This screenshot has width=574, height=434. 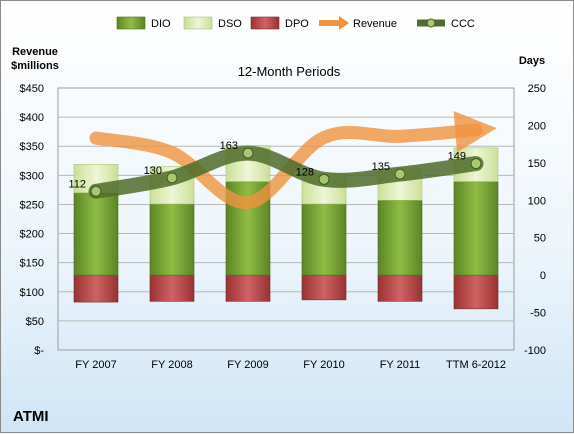 What do you see at coordinates (32, 176) in the screenshot?
I see `left-tick-label: $300` at bounding box center [32, 176].